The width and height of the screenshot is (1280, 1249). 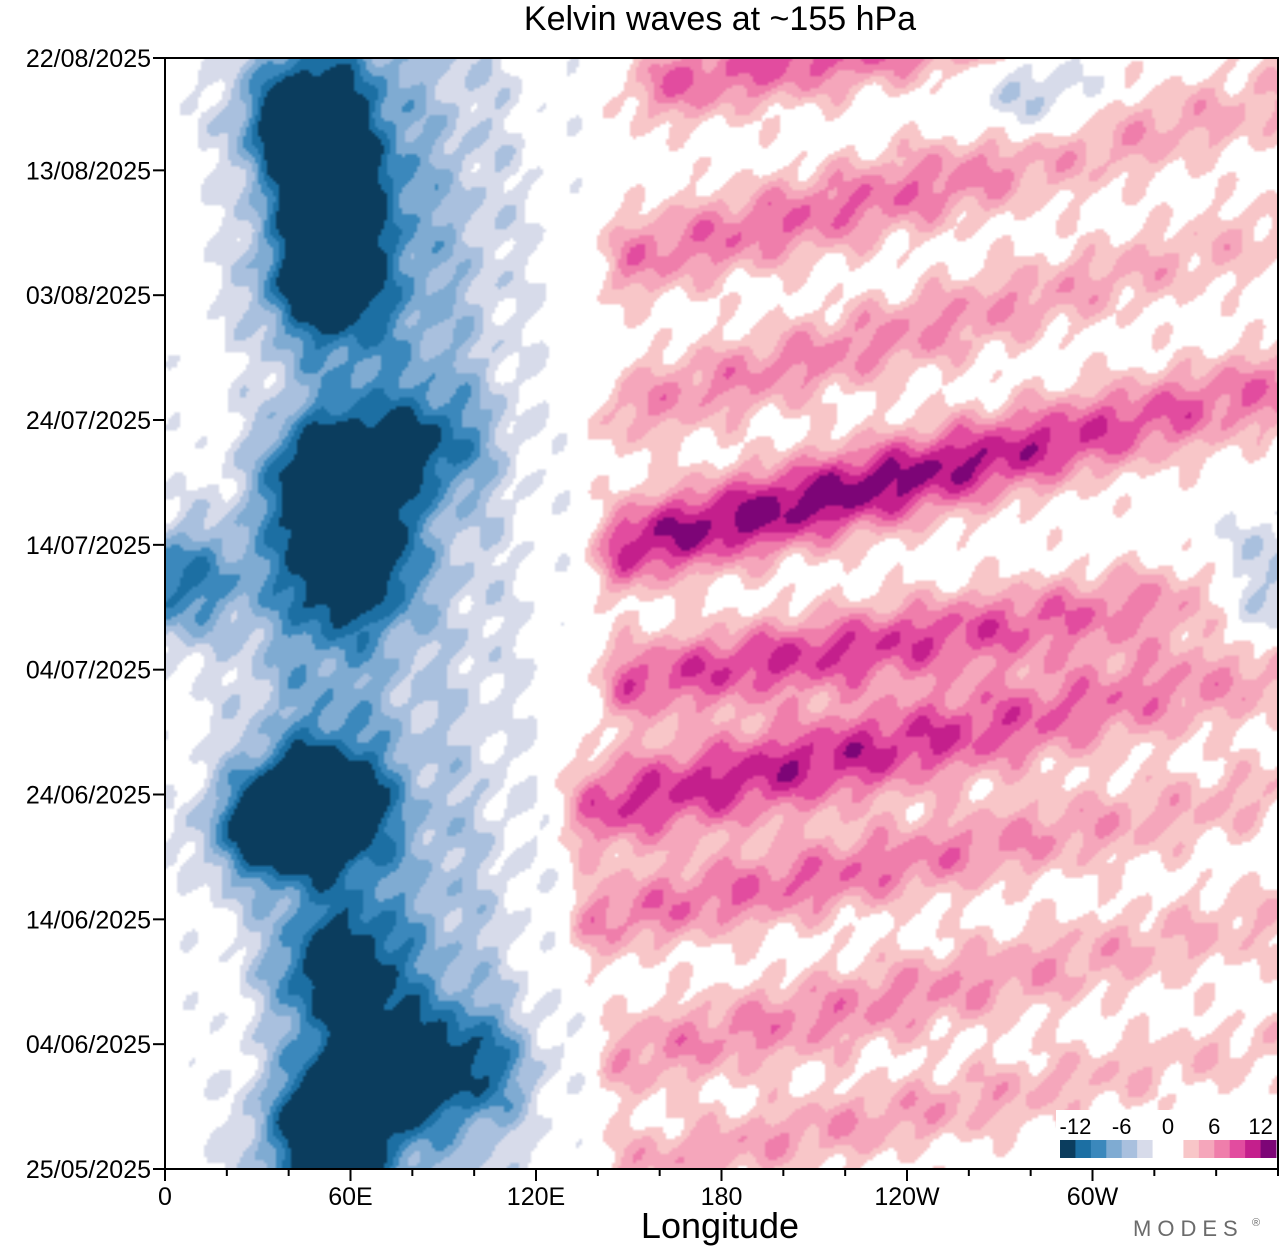 I want to click on y-tick-label: 24/07/2025, so click(x=88, y=421).